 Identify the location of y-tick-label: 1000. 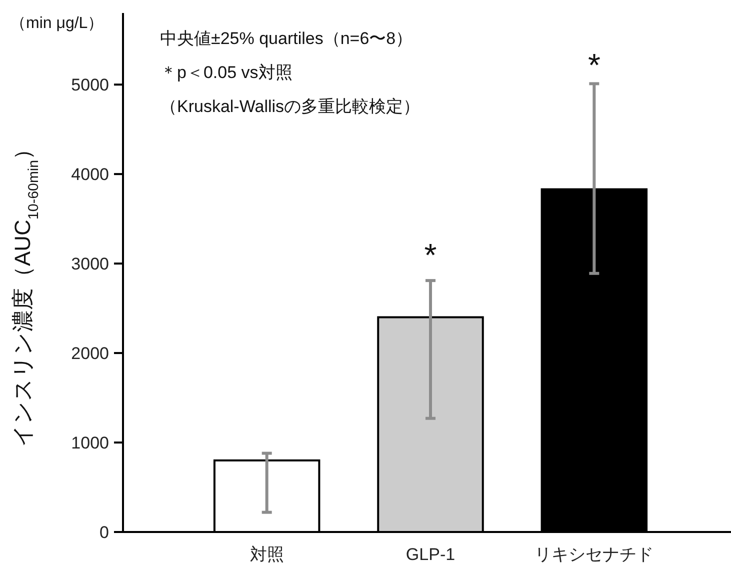
(90, 443).